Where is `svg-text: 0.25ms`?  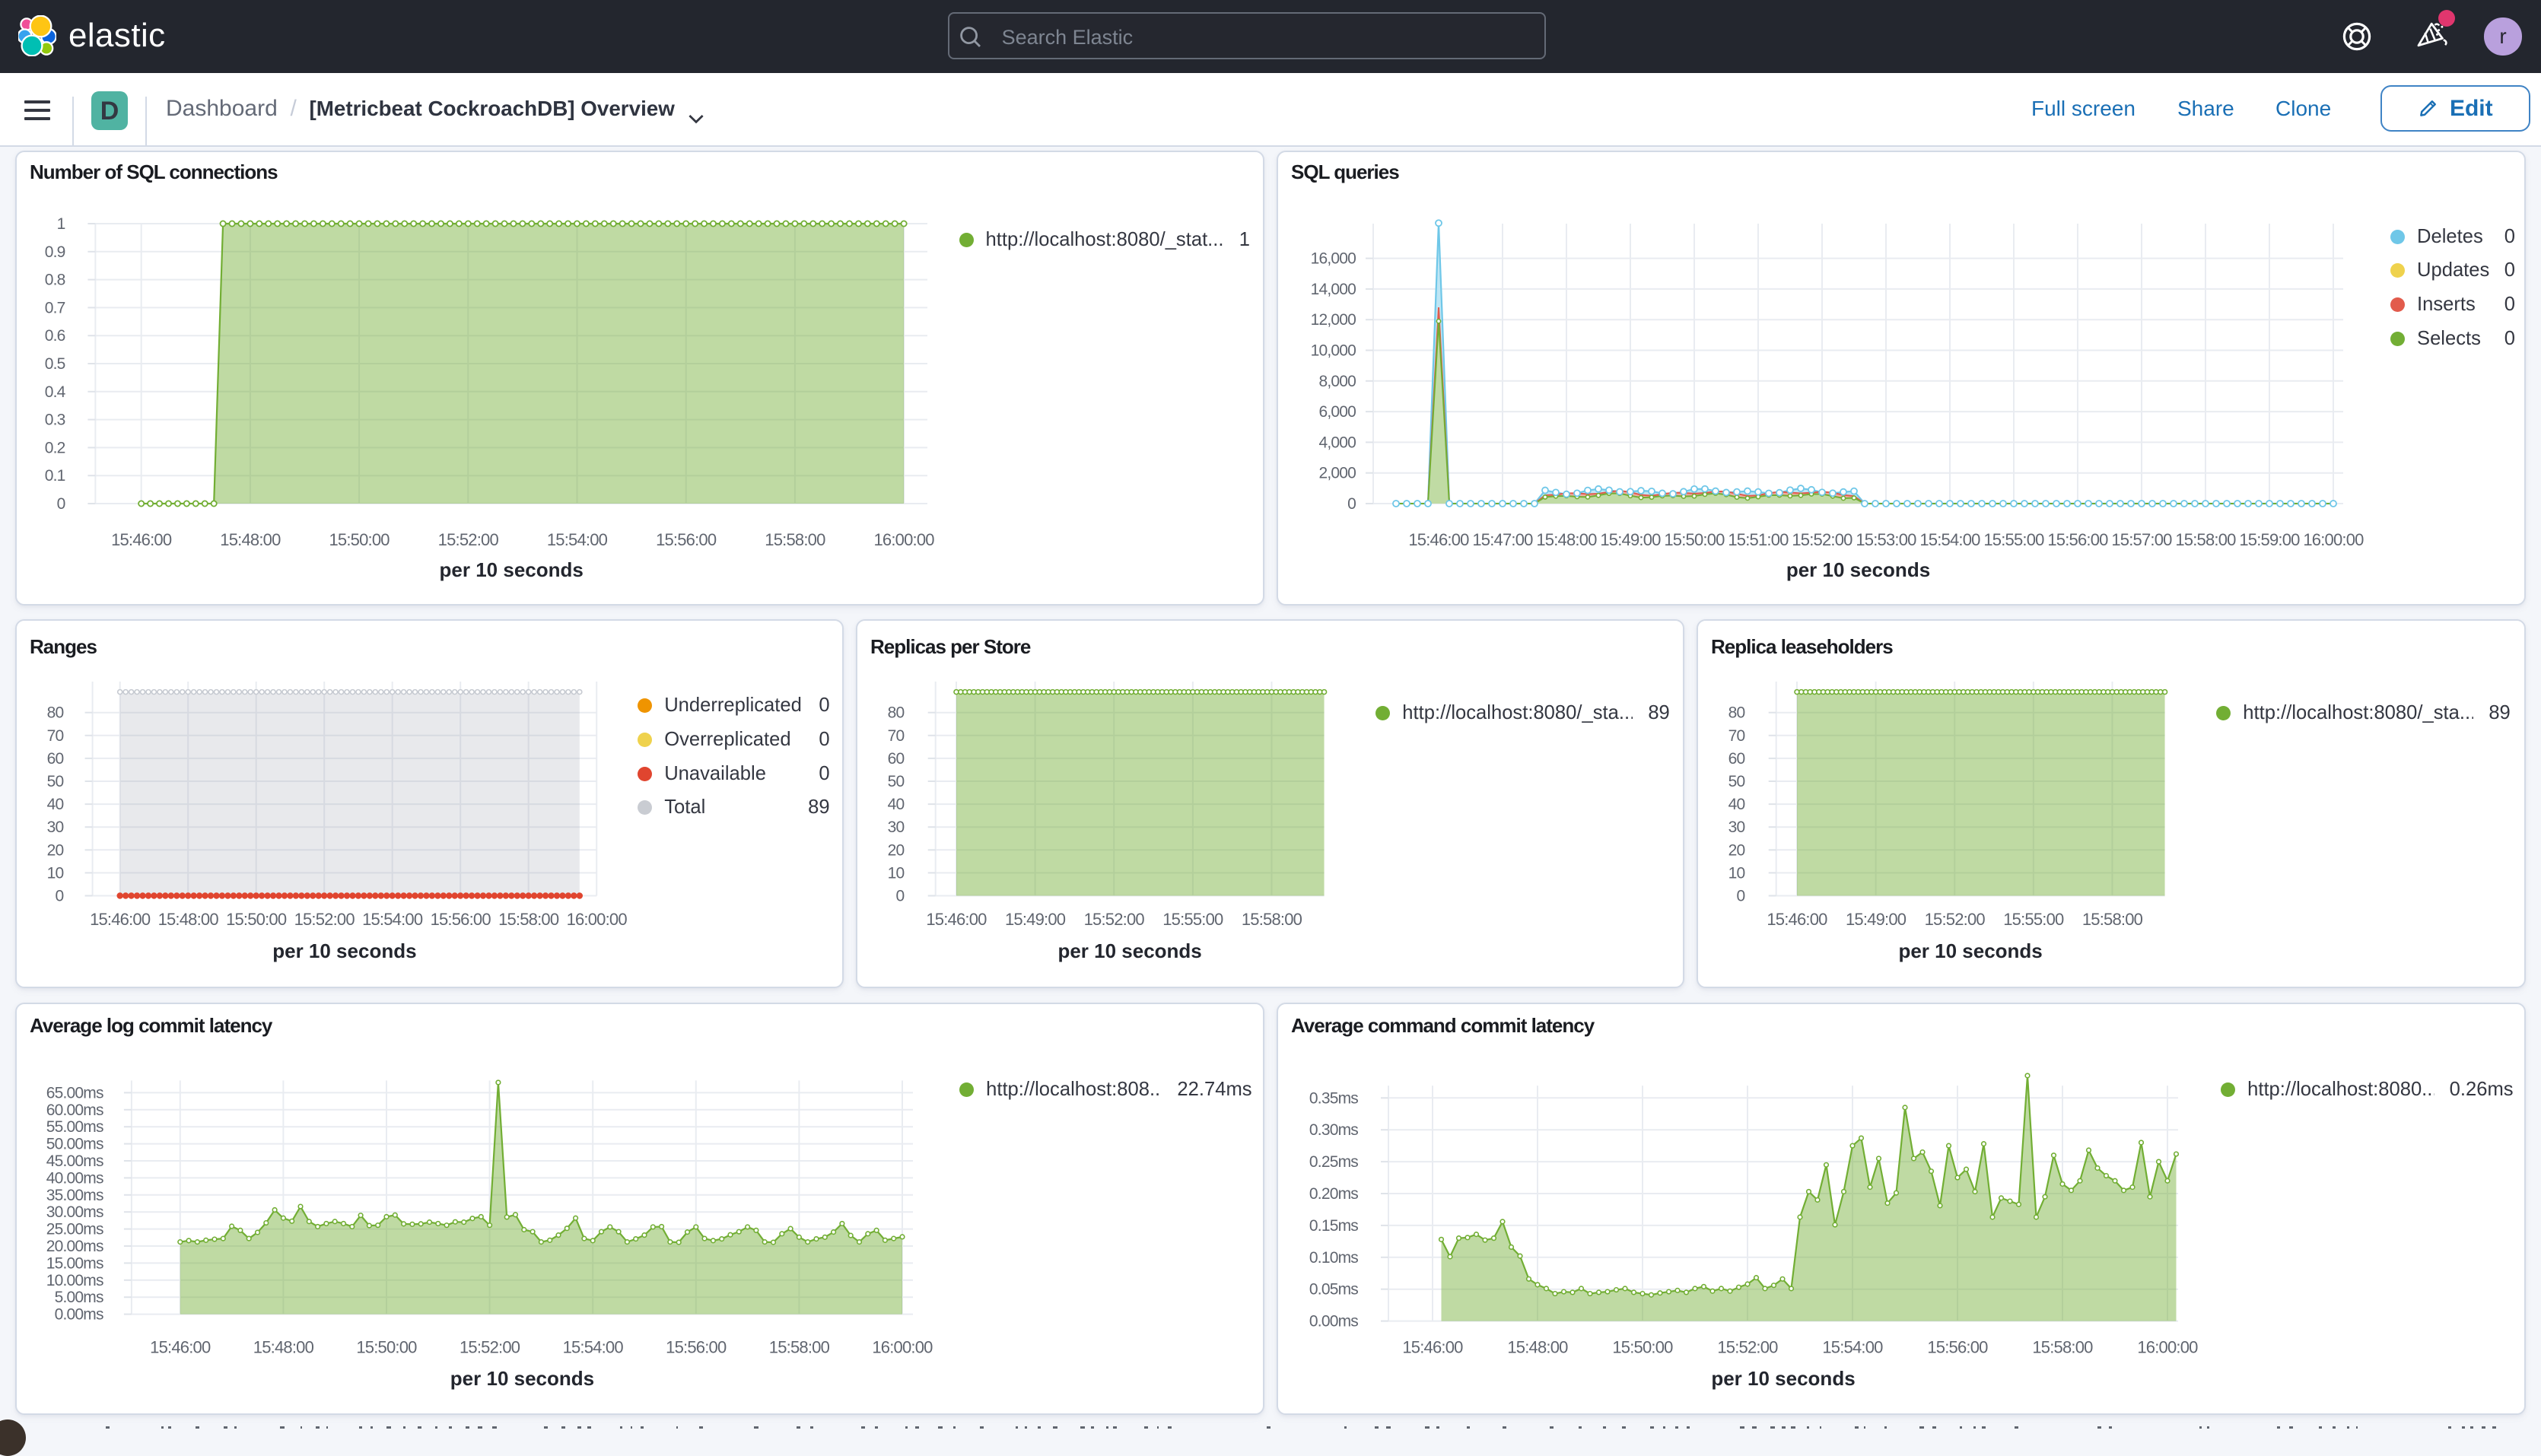
svg-text: 0.25ms is located at coordinates (1333, 1162).